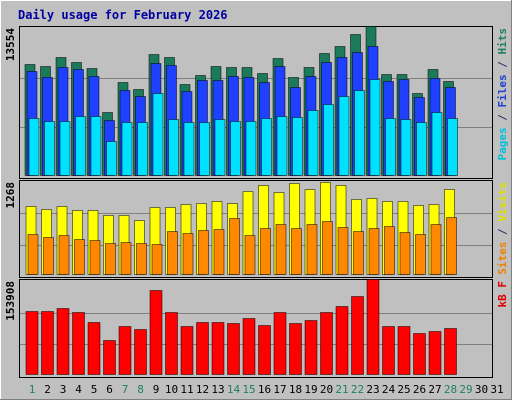 The width and height of the screenshot is (512, 405). I want to click on day-label: 11, so click(186, 389).